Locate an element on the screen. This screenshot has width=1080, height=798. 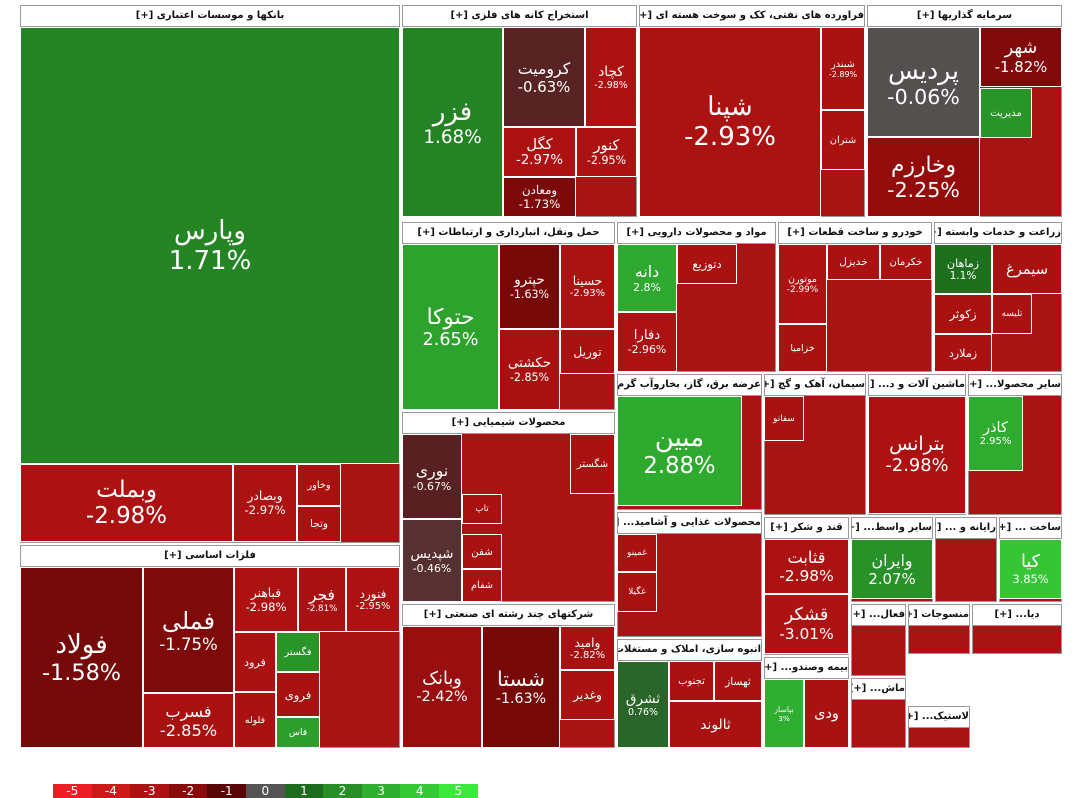
tile: موتورن -2.99% is located at coordinates (802, 284).